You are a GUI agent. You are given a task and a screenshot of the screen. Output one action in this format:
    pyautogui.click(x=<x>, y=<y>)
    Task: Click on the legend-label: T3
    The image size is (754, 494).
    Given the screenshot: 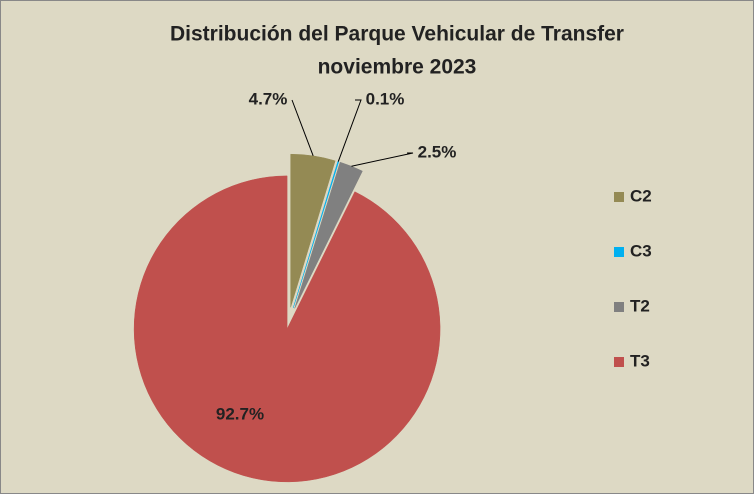 What is the action you would take?
    pyautogui.click(x=640, y=360)
    